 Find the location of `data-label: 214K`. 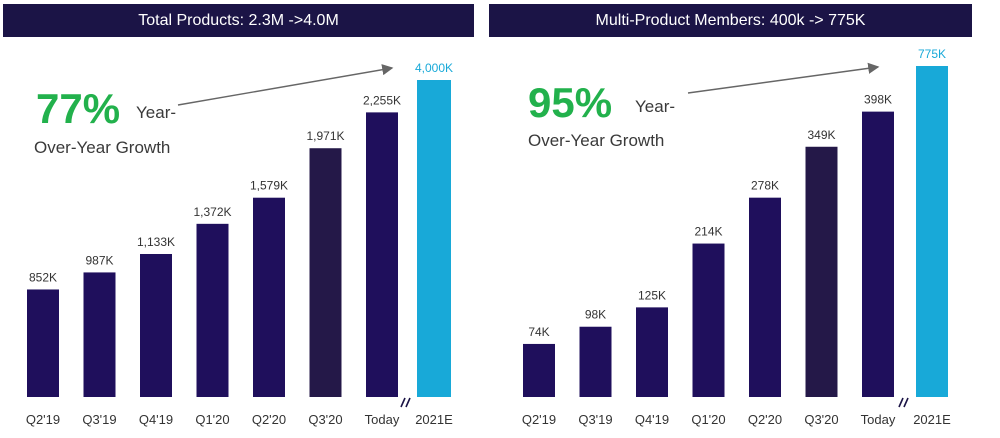

data-label: 214K is located at coordinates (708, 232).